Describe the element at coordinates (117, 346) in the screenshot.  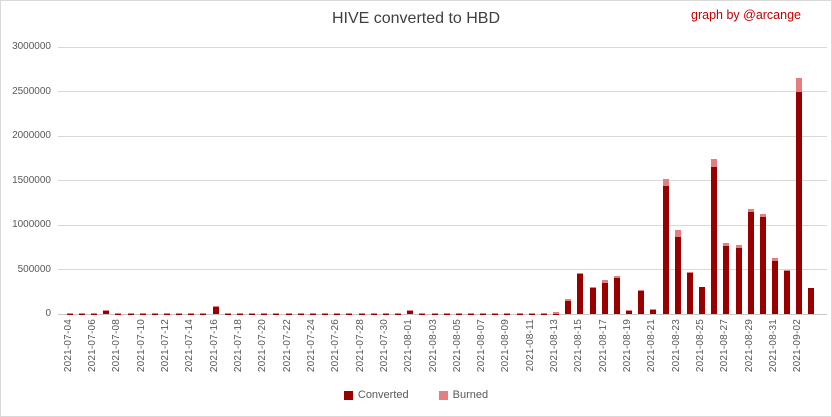
I see `x-tick-label: 2021-07-08` at that location.